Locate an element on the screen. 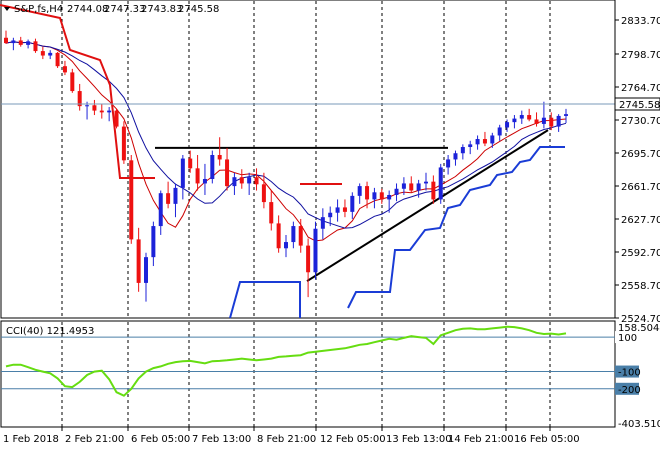 The image size is (660, 450). time-tick-label: 6 Feb 05:00 is located at coordinates (160, 439).